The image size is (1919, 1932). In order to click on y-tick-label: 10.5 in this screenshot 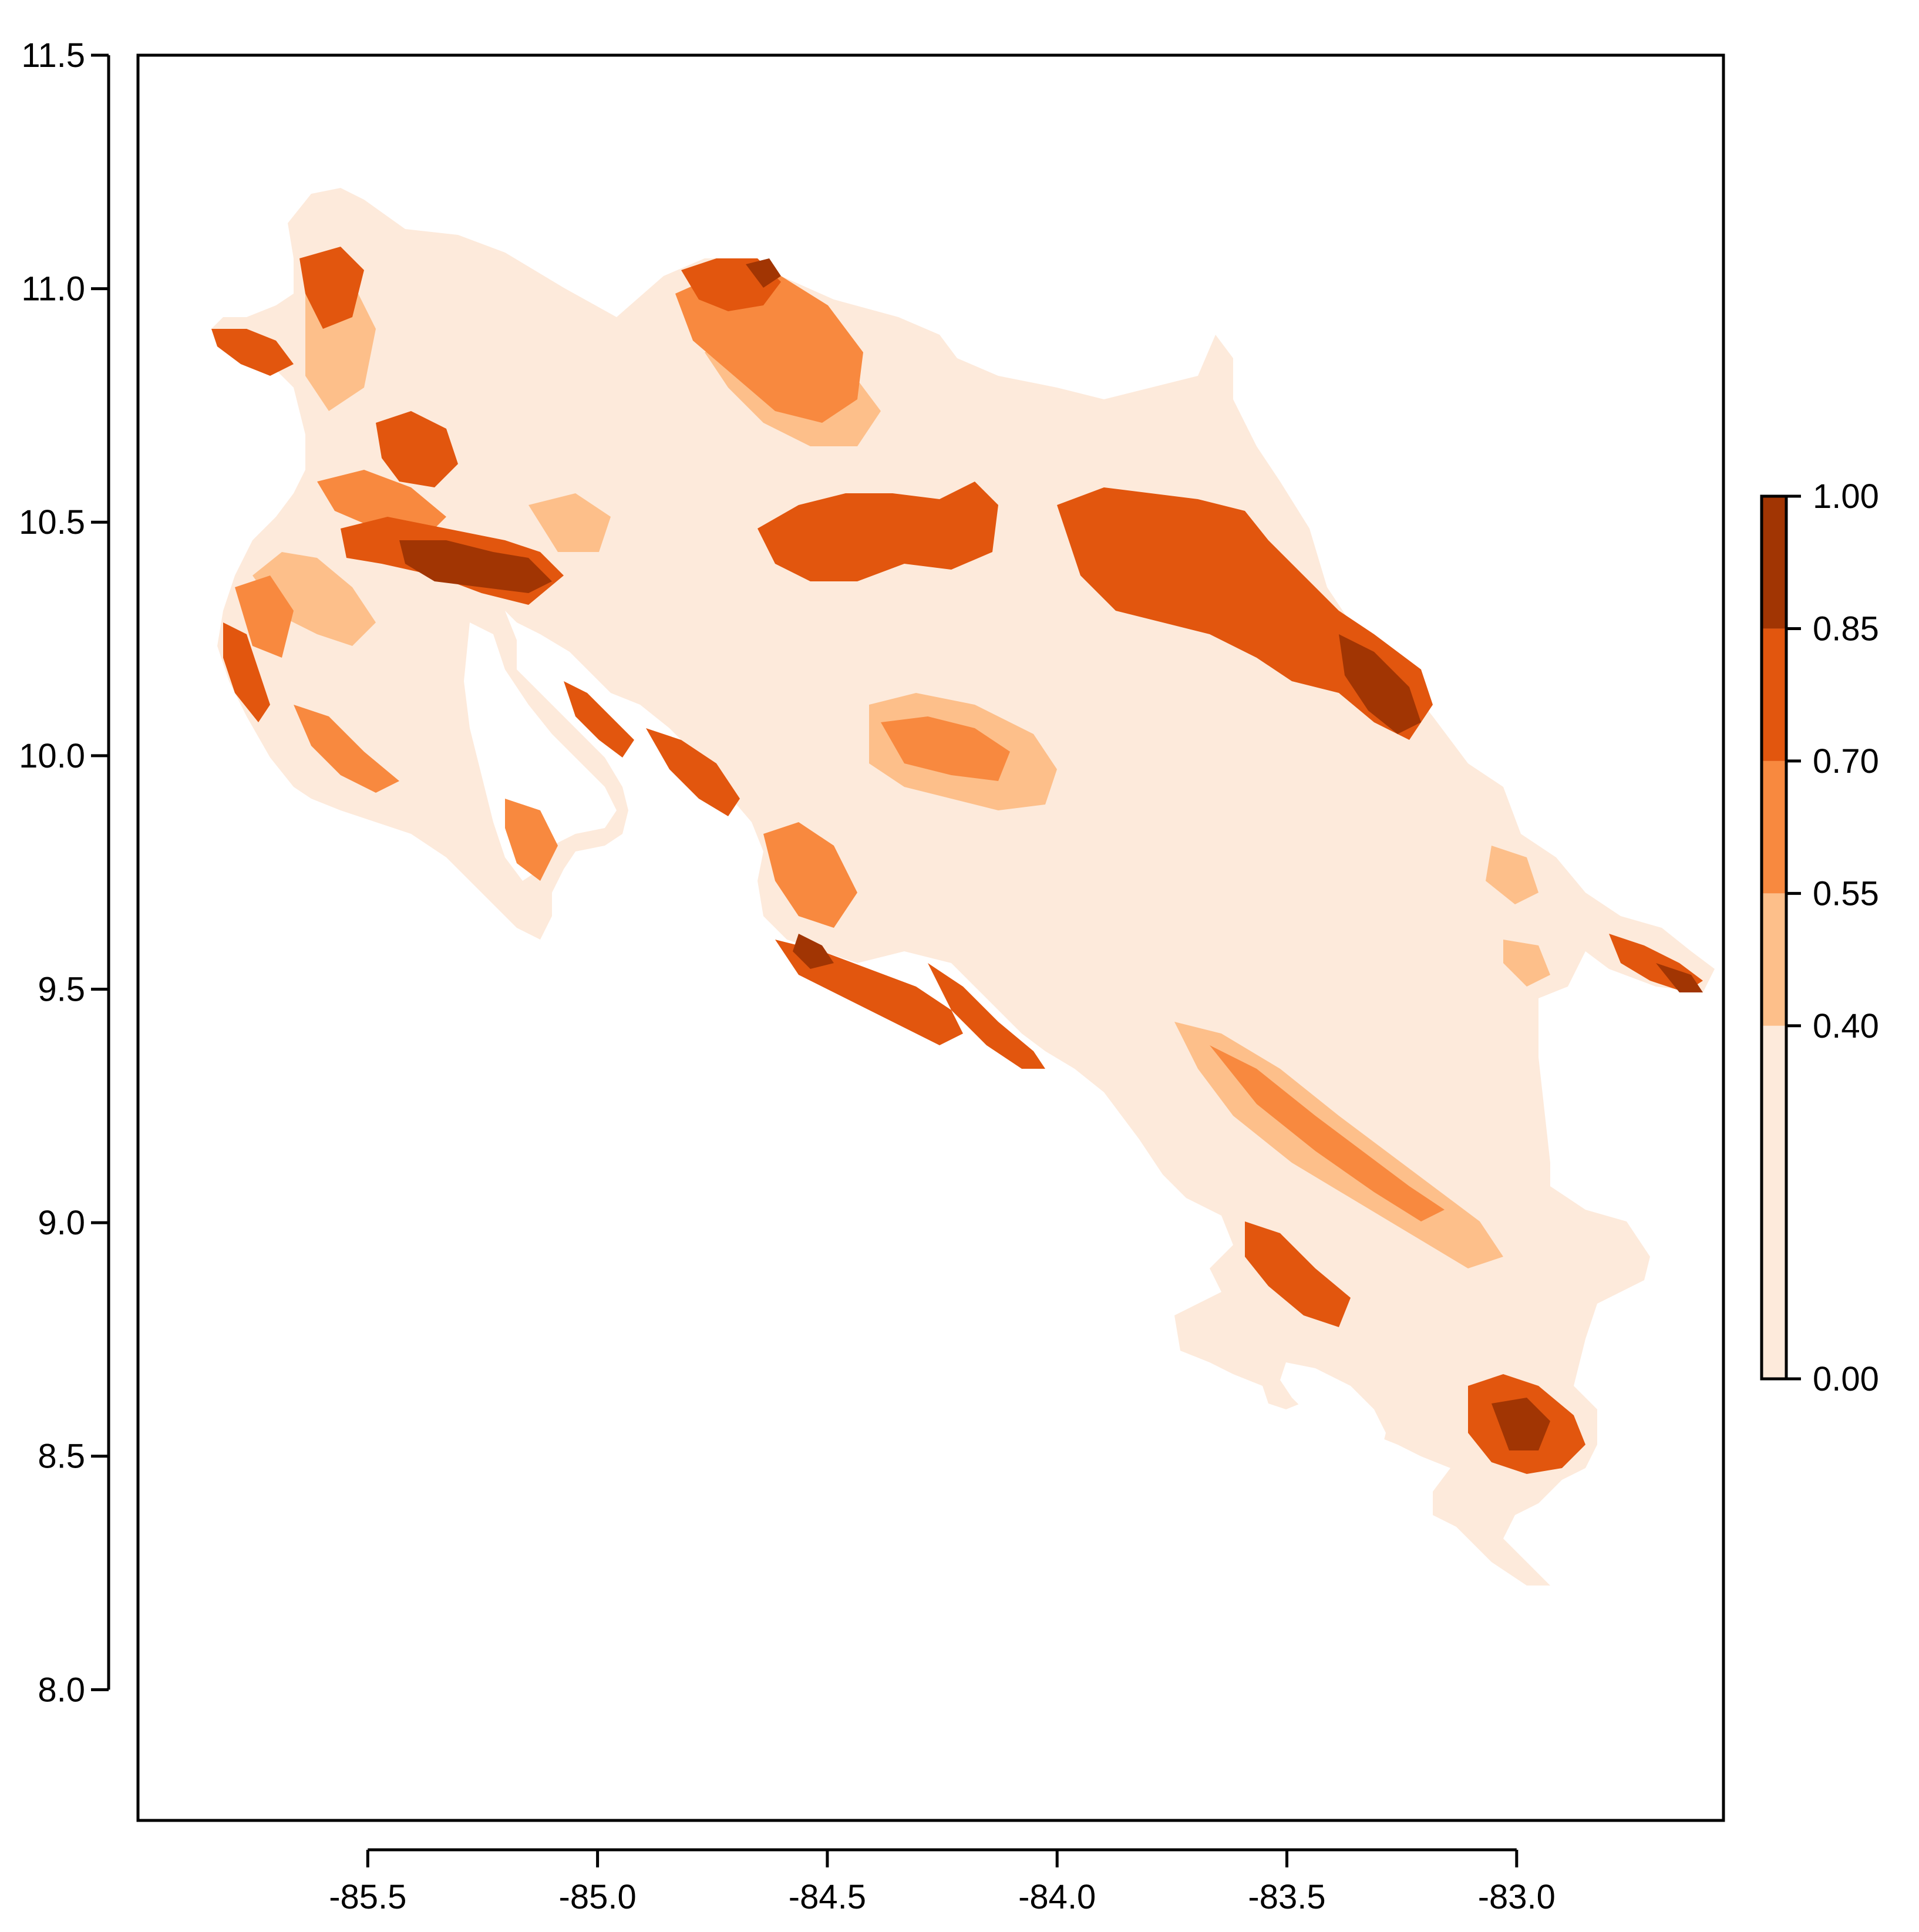, I will do `click(52, 522)`.